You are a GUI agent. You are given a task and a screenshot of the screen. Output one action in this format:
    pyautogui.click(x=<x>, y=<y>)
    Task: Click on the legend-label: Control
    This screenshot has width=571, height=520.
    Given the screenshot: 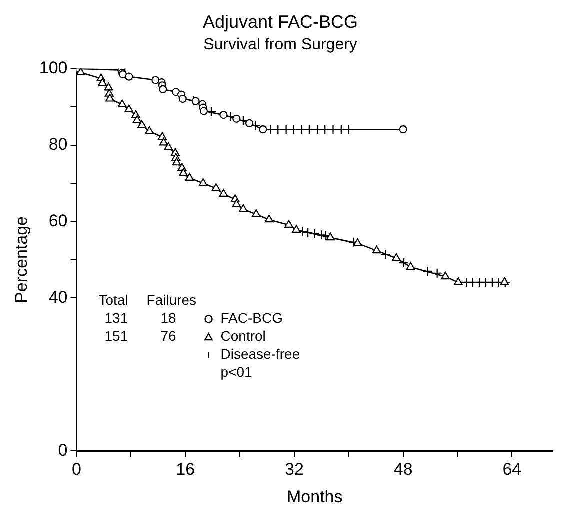 What is the action you would take?
    pyautogui.click(x=243, y=336)
    